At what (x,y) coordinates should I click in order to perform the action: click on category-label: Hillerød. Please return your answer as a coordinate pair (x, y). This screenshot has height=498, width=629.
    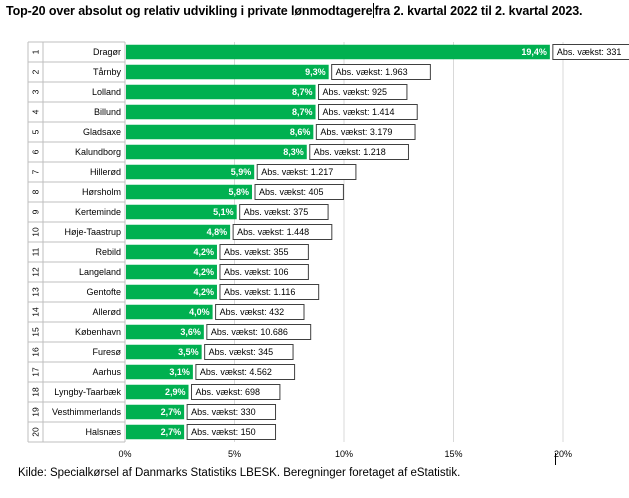
    Looking at the image, I should click on (105, 172).